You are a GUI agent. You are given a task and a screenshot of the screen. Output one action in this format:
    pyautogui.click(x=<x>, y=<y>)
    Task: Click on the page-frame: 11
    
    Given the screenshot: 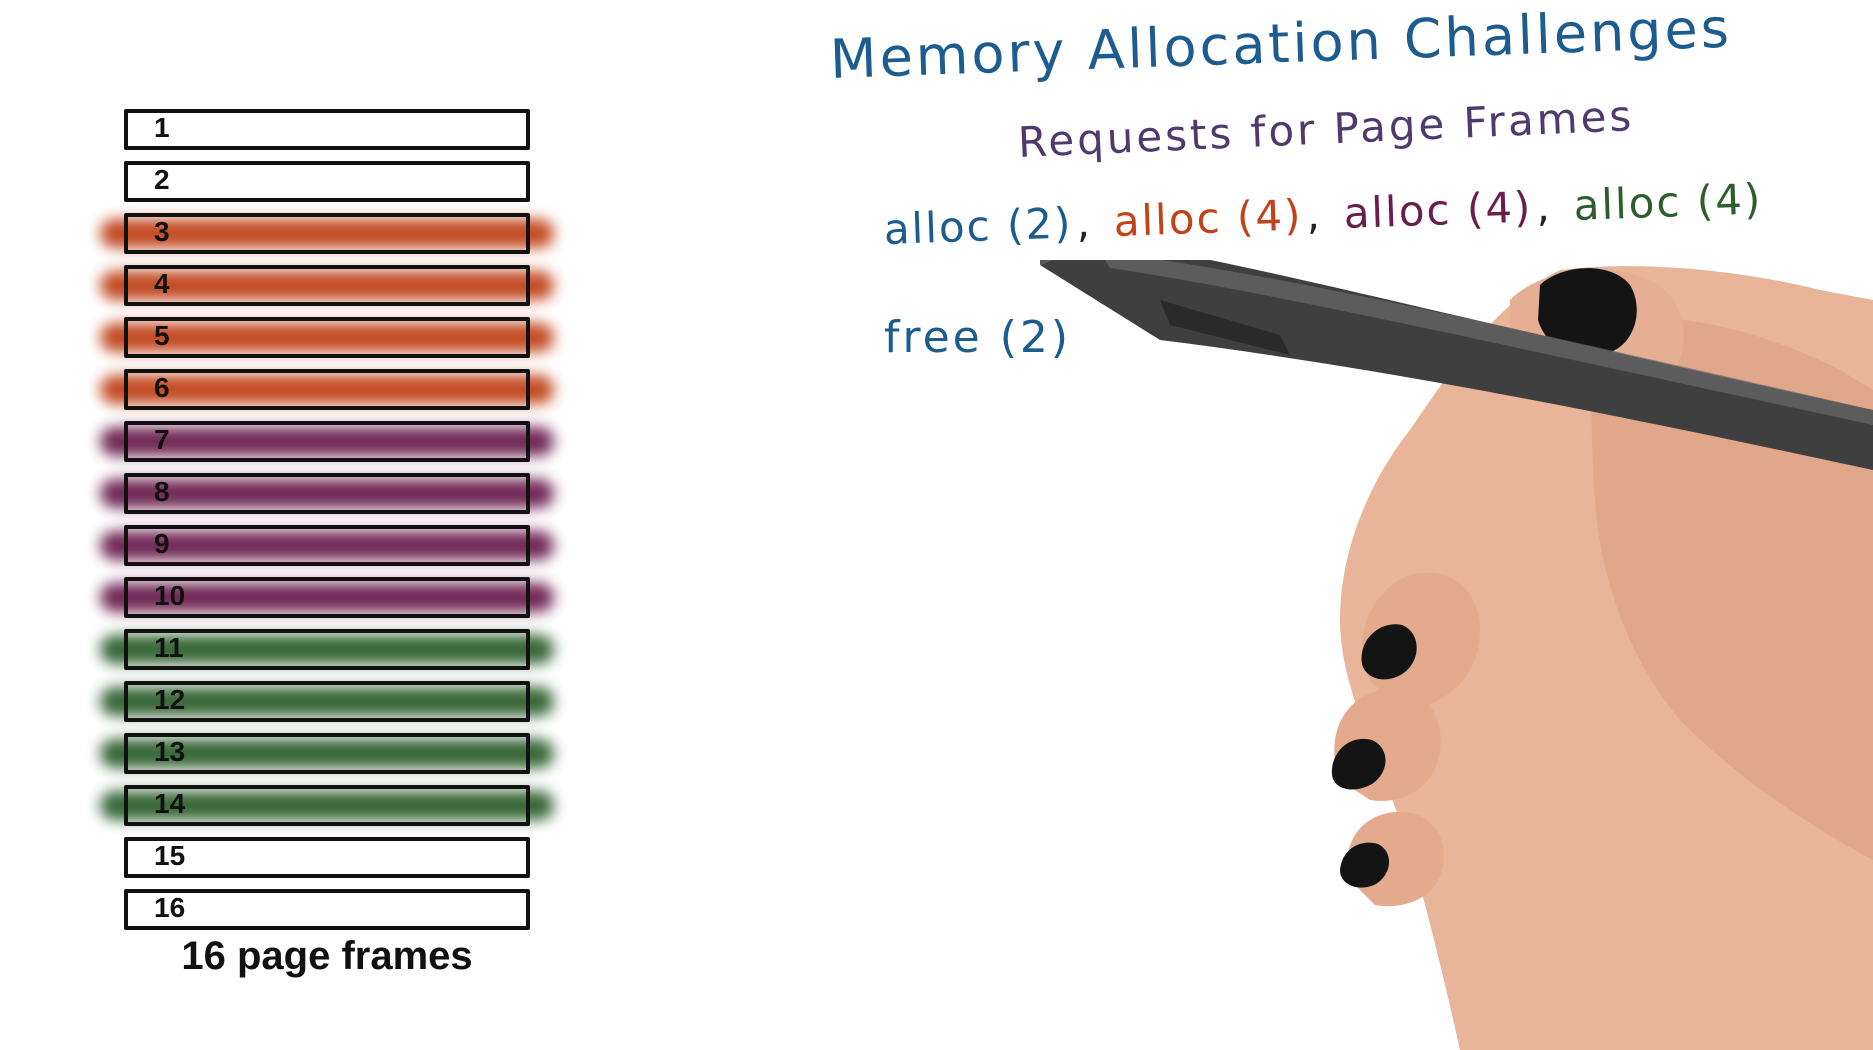 What is the action you would take?
    pyautogui.click(x=327, y=649)
    